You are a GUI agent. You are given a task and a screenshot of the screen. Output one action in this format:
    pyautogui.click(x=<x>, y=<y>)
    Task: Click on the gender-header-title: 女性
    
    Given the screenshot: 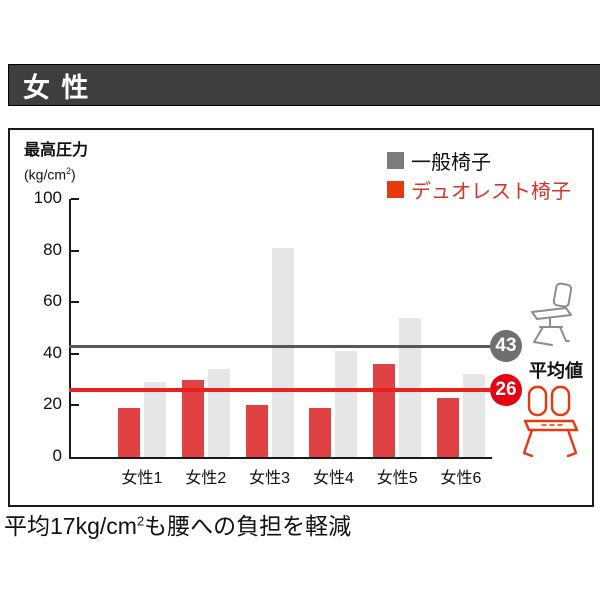 What is the action you would take?
    pyautogui.click(x=61, y=87)
    